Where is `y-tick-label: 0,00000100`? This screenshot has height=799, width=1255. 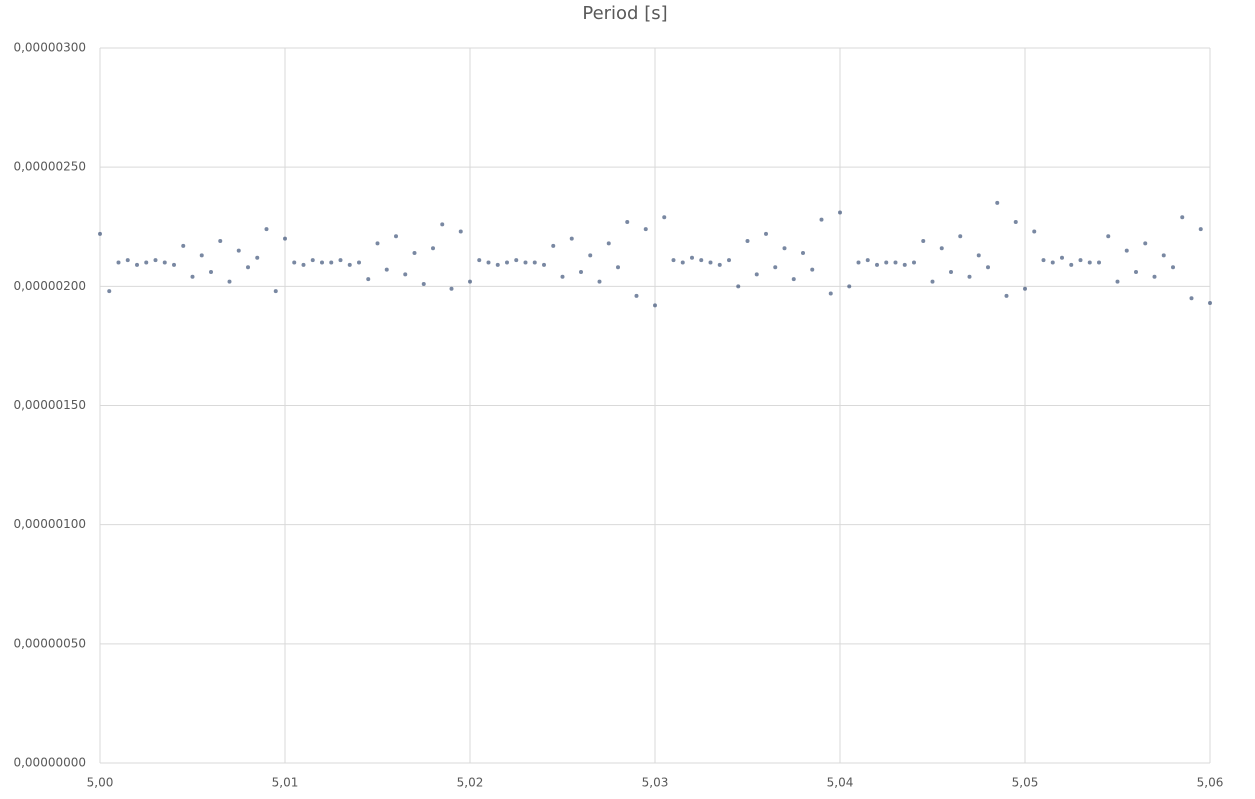 y-tick-label: 0,00000100 is located at coordinates (49, 524).